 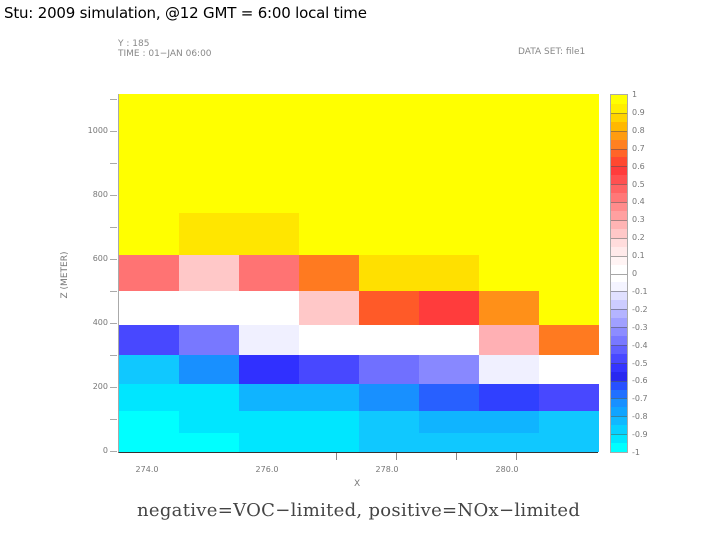 I want to click on colorbar-label: 0.1, so click(x=638, y=256).